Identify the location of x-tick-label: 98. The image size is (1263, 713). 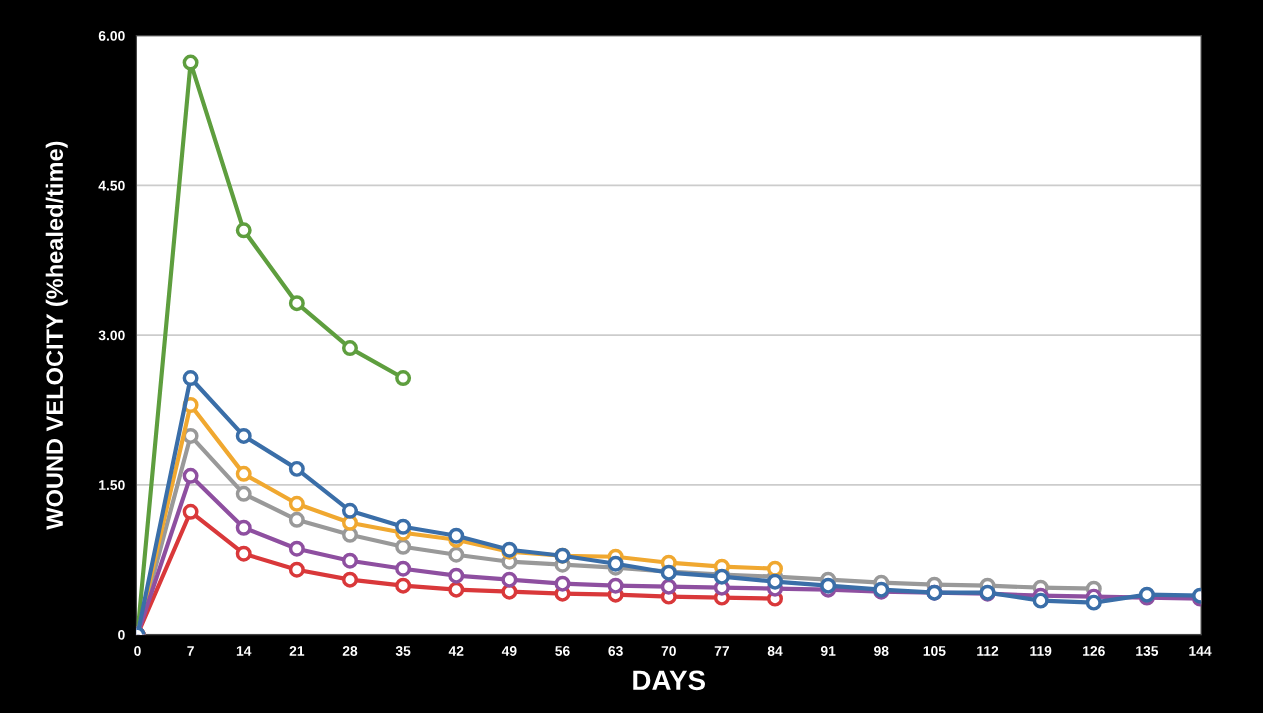
(881, 651).